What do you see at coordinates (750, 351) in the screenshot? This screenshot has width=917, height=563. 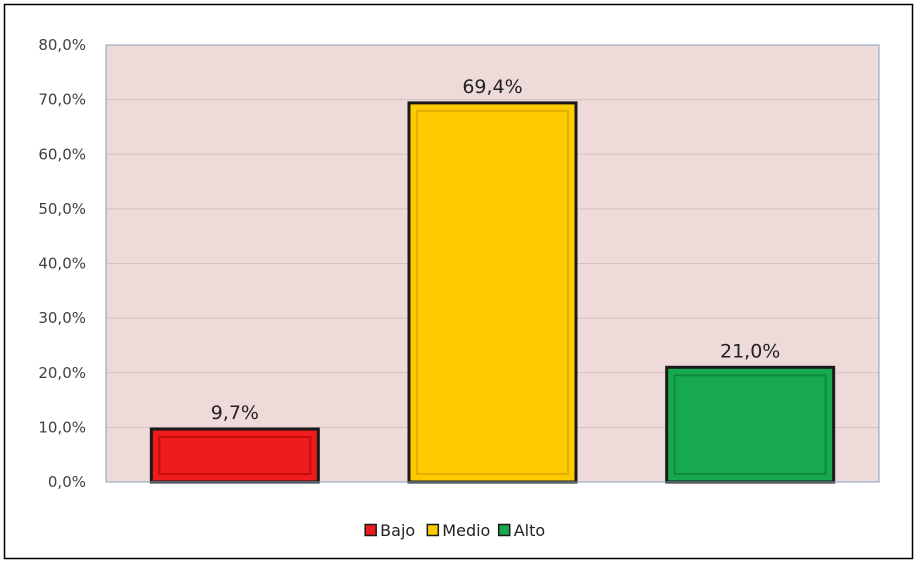 I see `data-label: 21,0%` at bounding box center [750, 351].